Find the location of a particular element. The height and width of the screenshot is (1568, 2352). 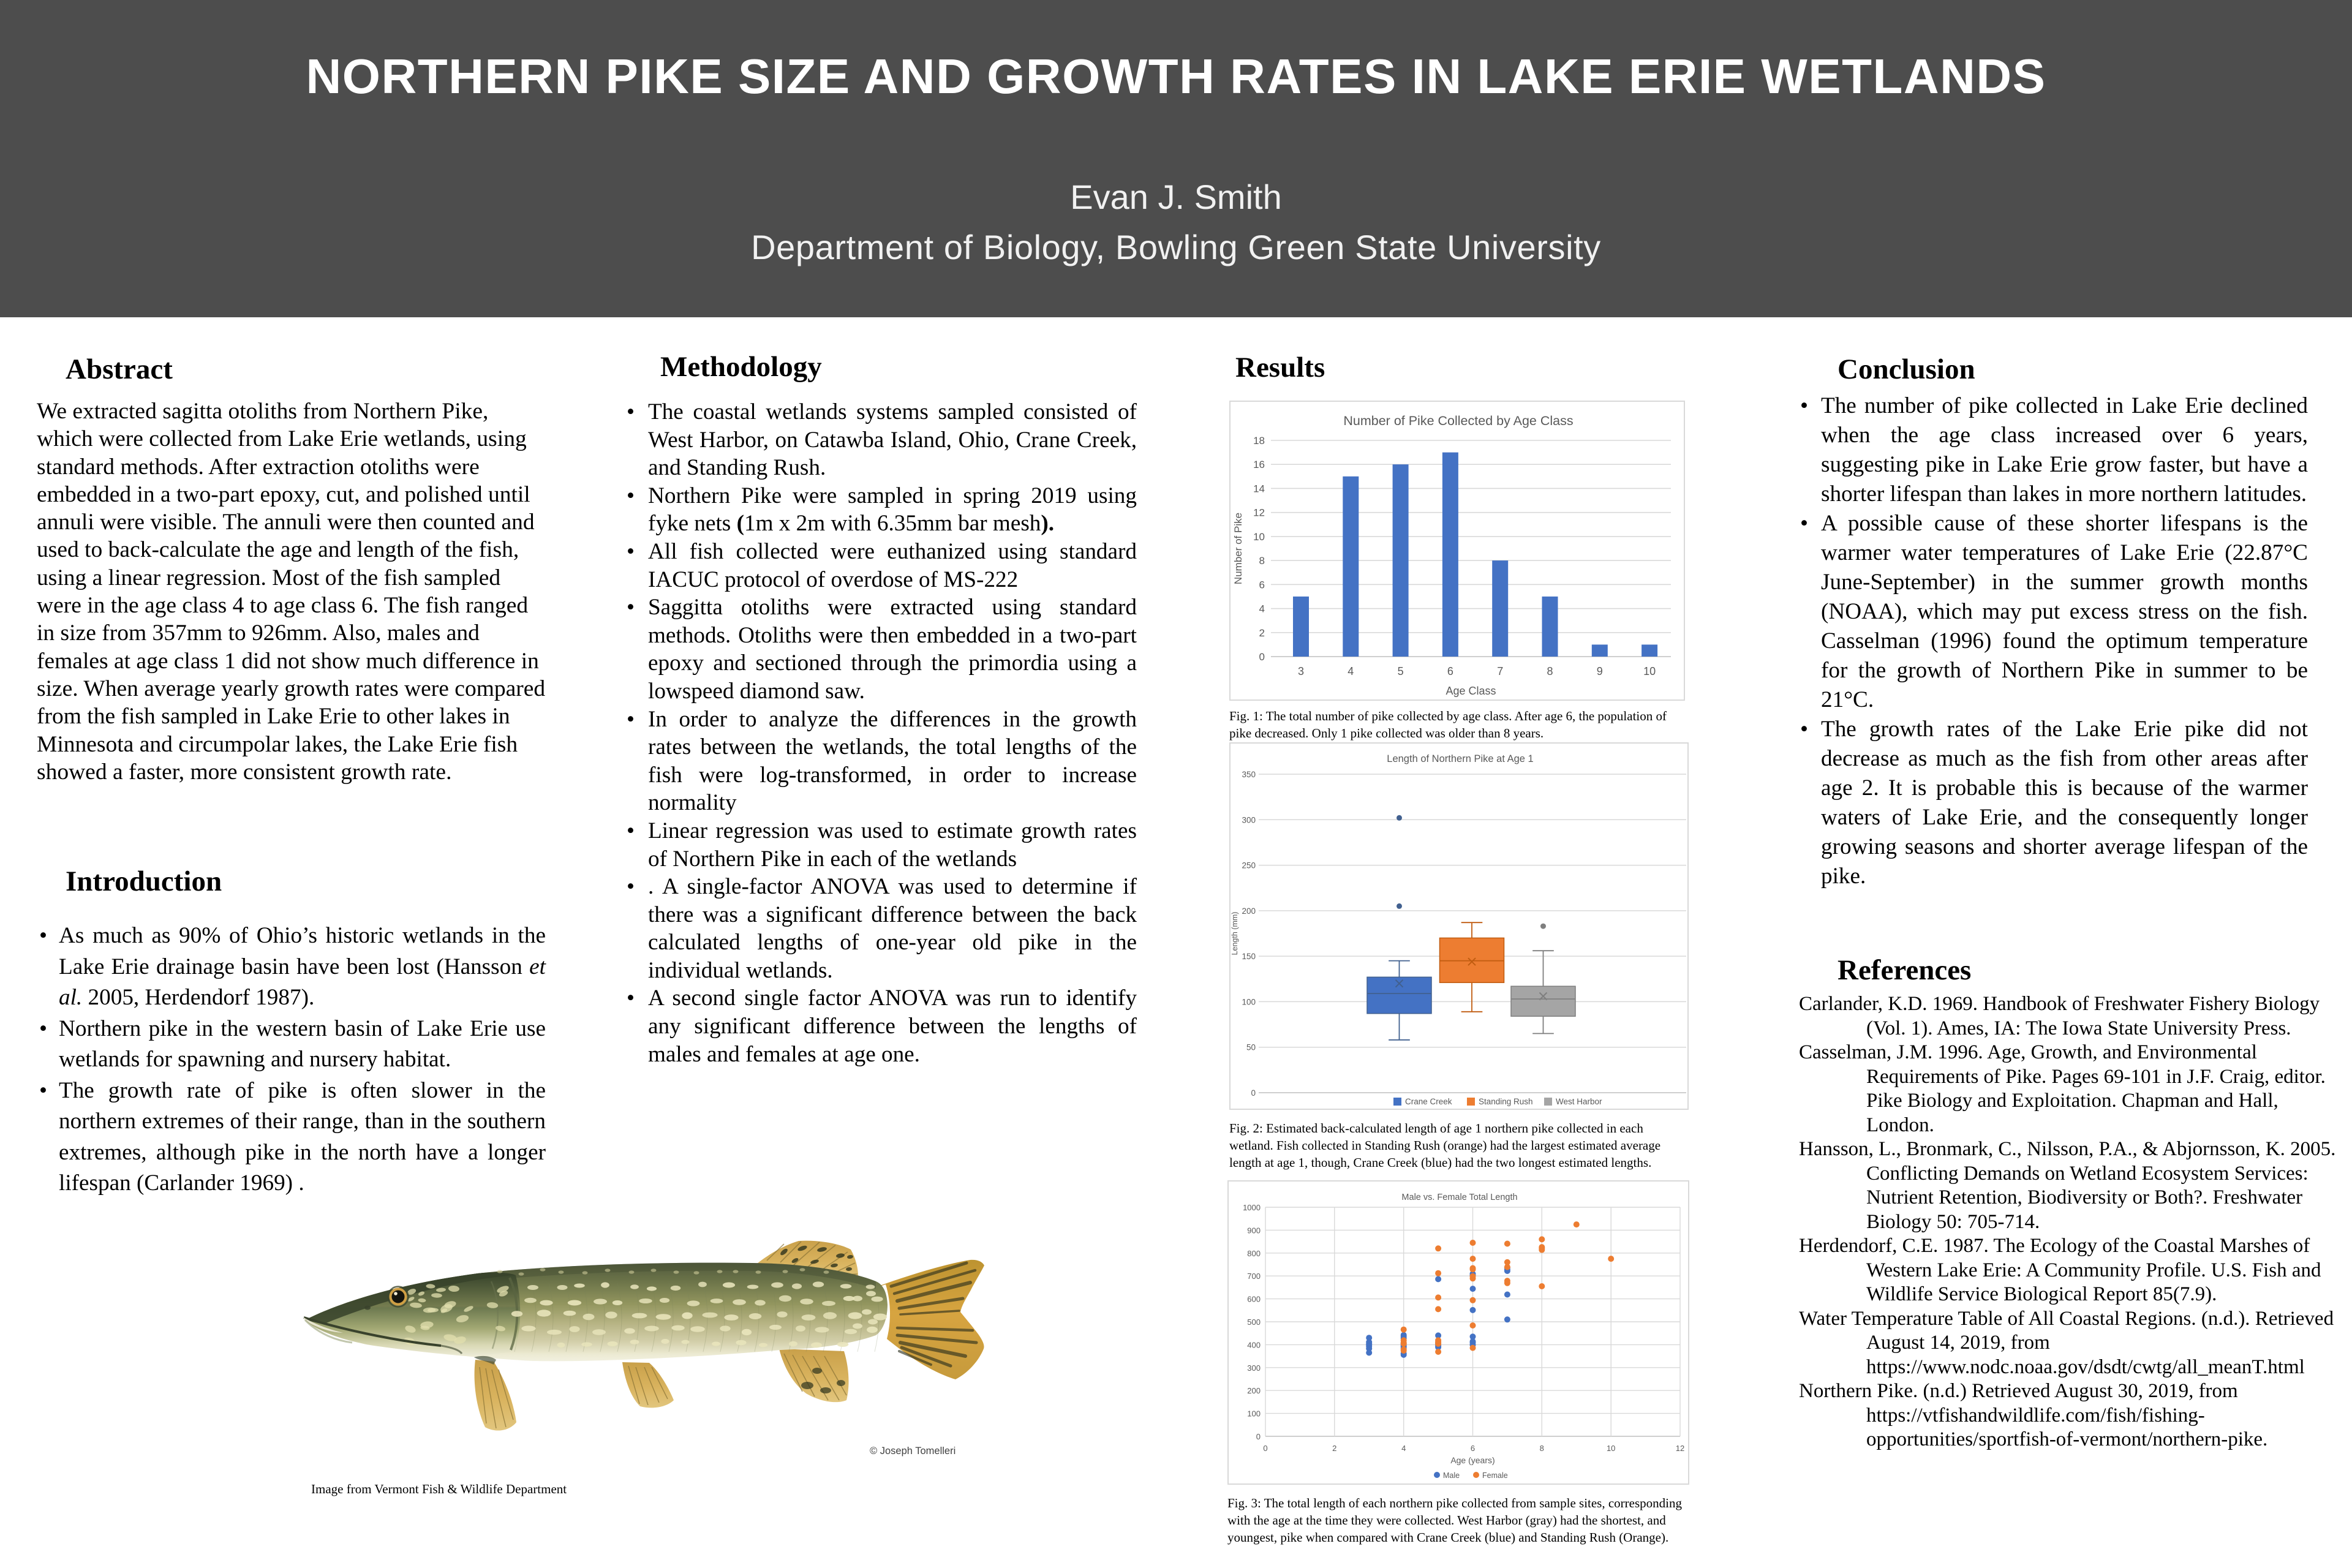

svg-text: 7 is located at coordinates (1500, 671).